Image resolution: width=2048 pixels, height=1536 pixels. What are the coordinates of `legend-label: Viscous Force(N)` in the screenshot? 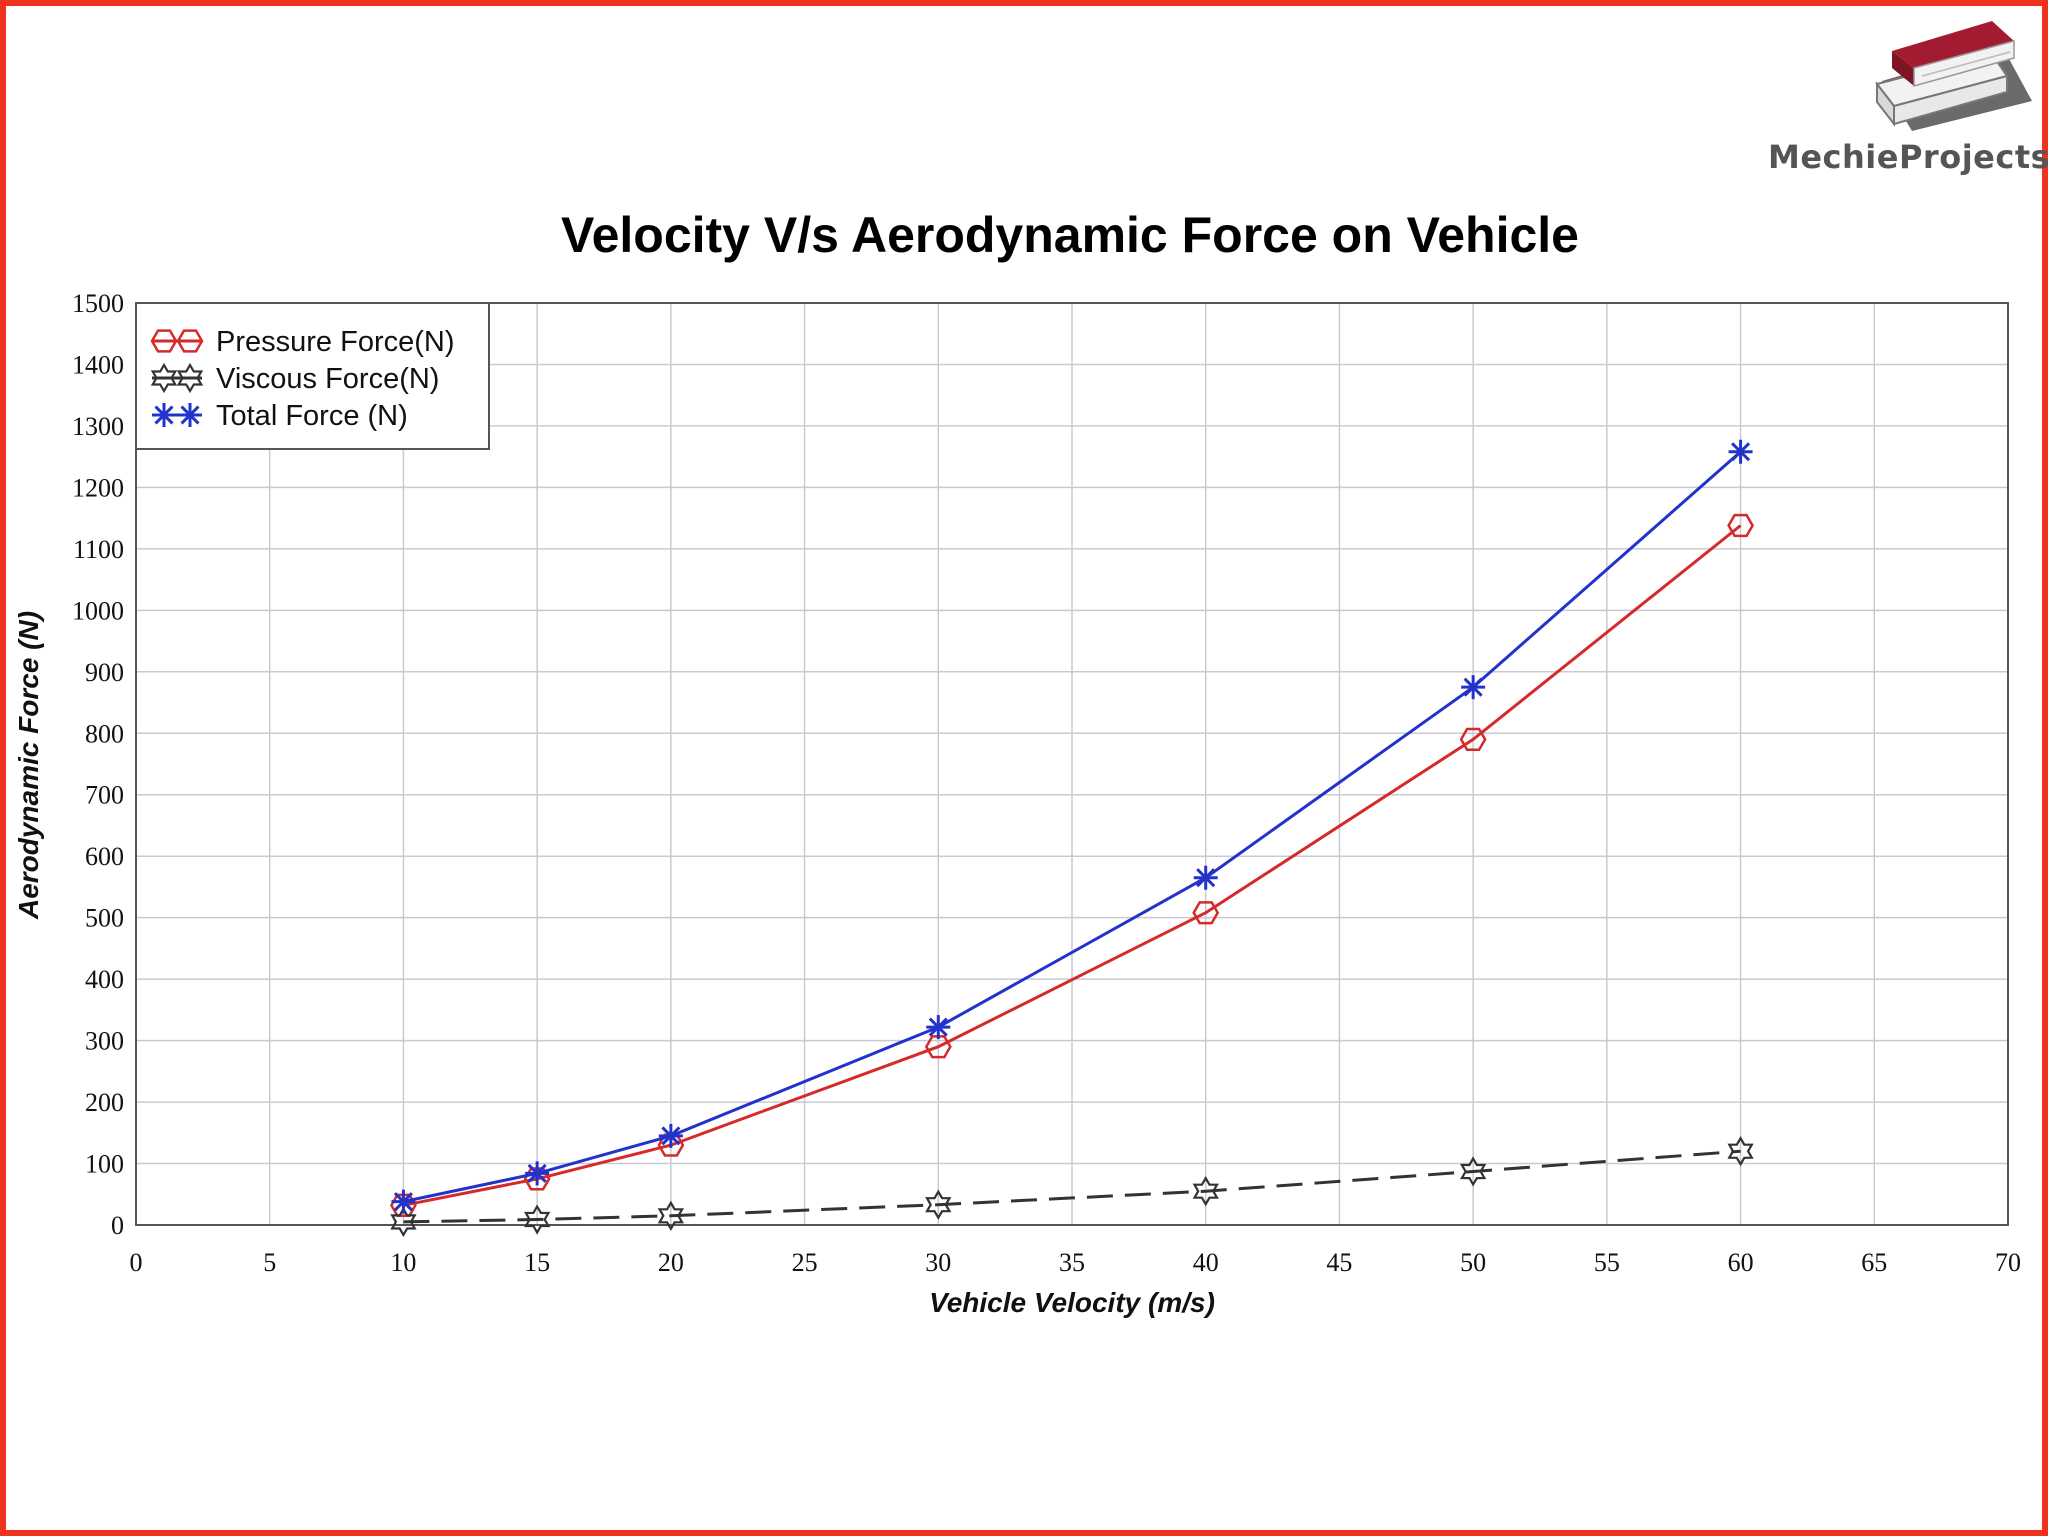 It's located at (327, 379).